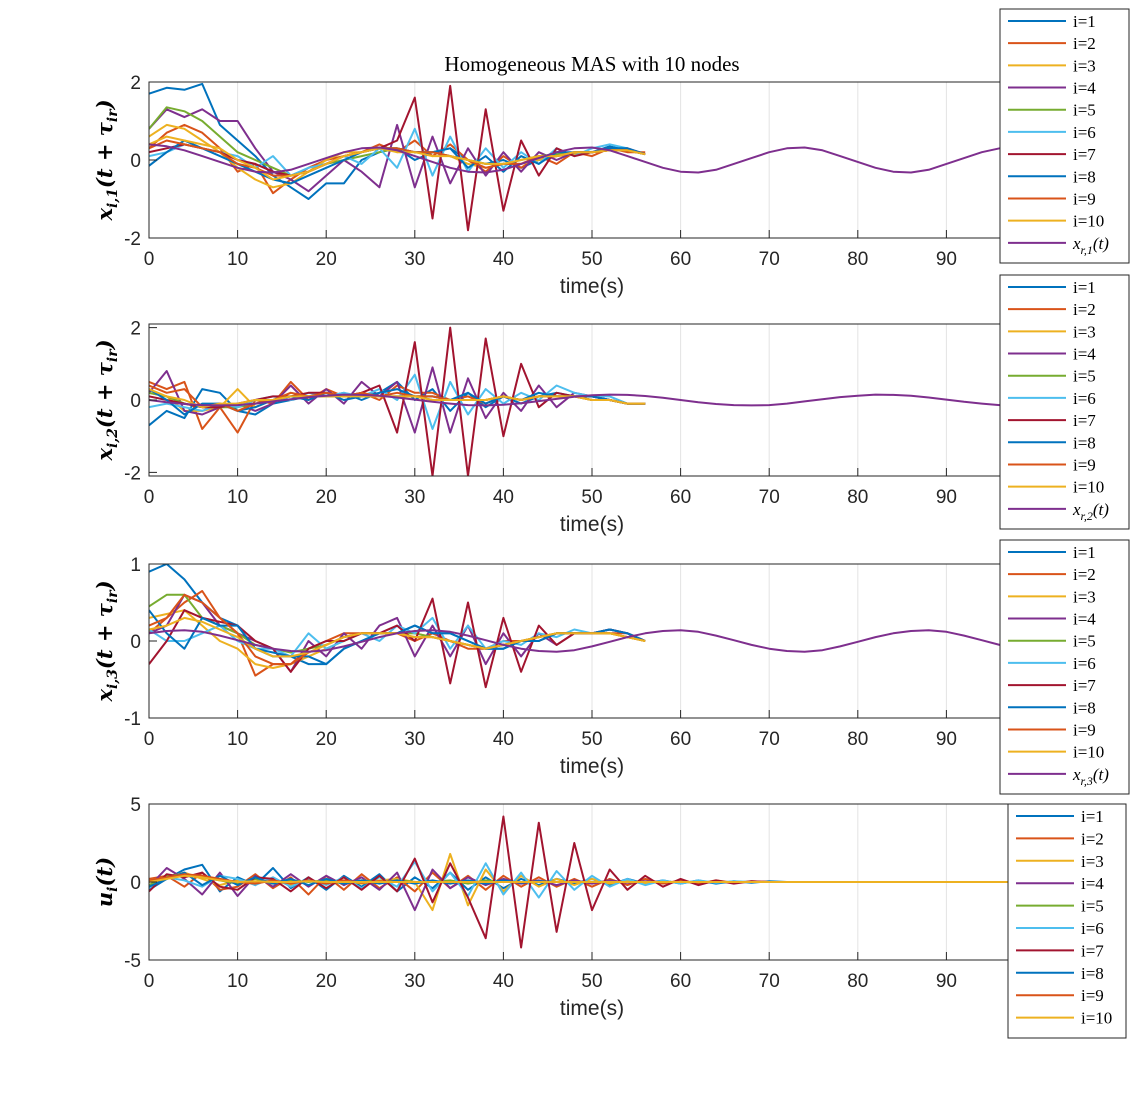 Image resolution: width=1144 pixels, height=1098 pixels. What do you see at coordinates (591, 64) in the screenshot?
I see `figure-title: Homogeneous MAS with 10 nodes` at bounding box center [591, 64].